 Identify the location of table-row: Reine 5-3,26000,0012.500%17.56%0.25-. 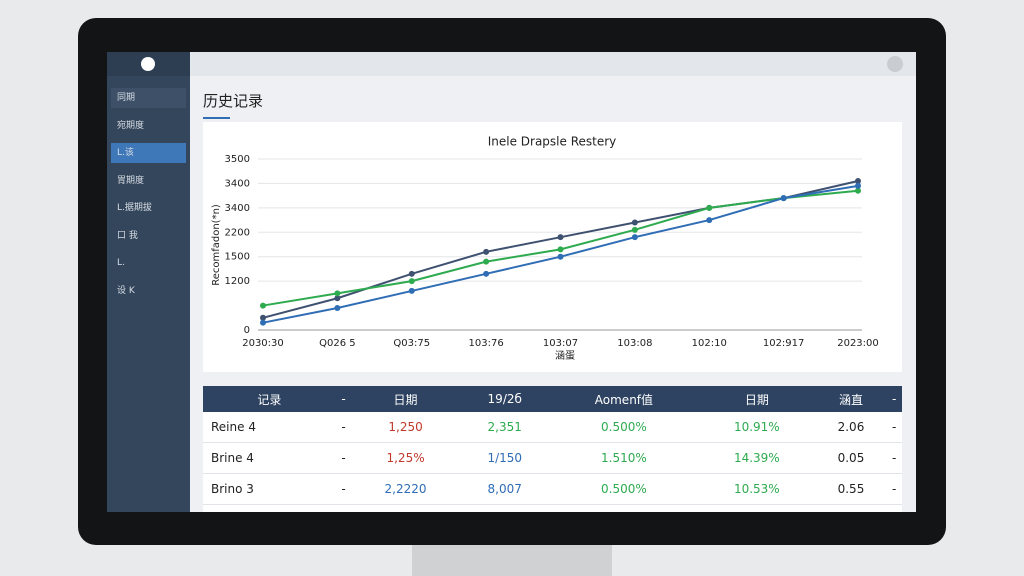
(552, 508).